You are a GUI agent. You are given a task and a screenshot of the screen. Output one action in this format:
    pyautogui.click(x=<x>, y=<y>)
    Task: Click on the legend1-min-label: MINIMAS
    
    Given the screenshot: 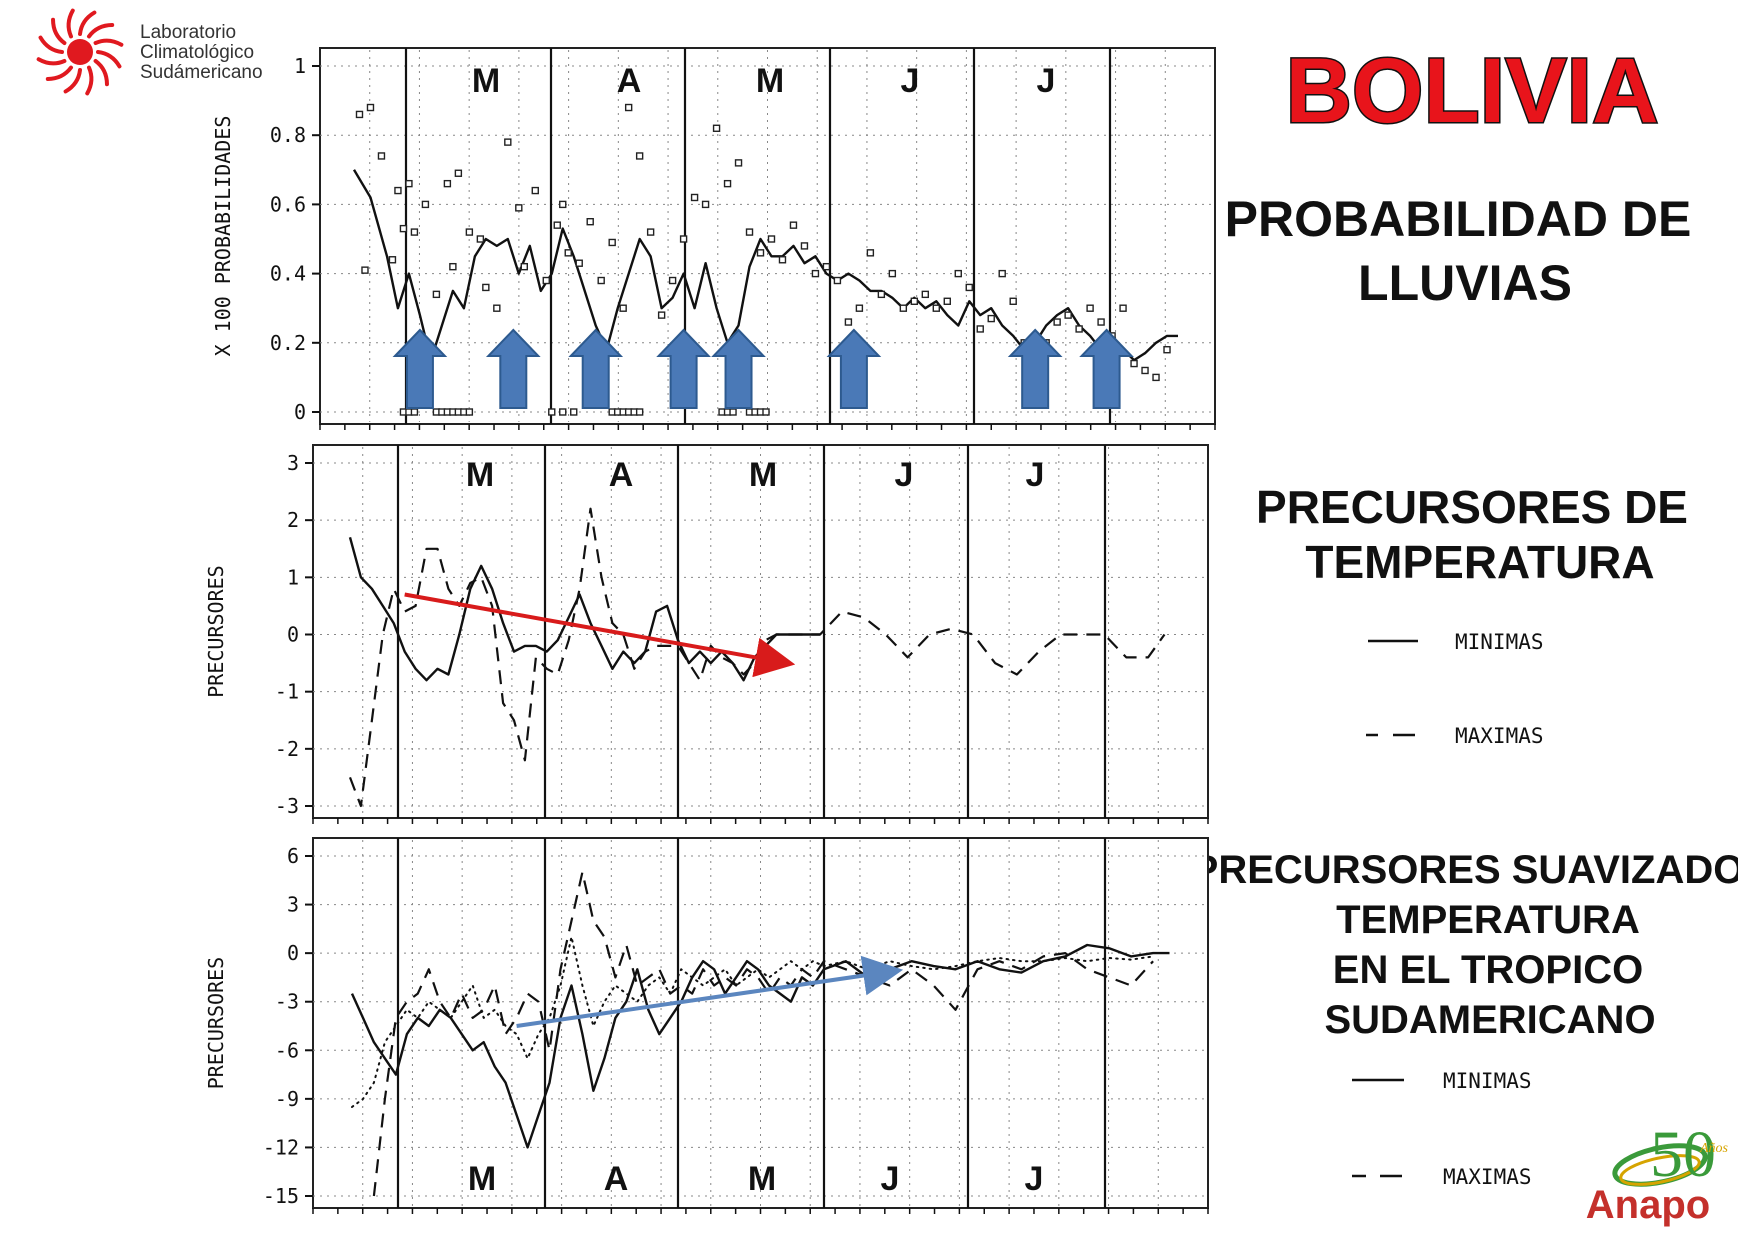 What is the action you would take?
    pyautogui.click(x=1499, y=642)
    